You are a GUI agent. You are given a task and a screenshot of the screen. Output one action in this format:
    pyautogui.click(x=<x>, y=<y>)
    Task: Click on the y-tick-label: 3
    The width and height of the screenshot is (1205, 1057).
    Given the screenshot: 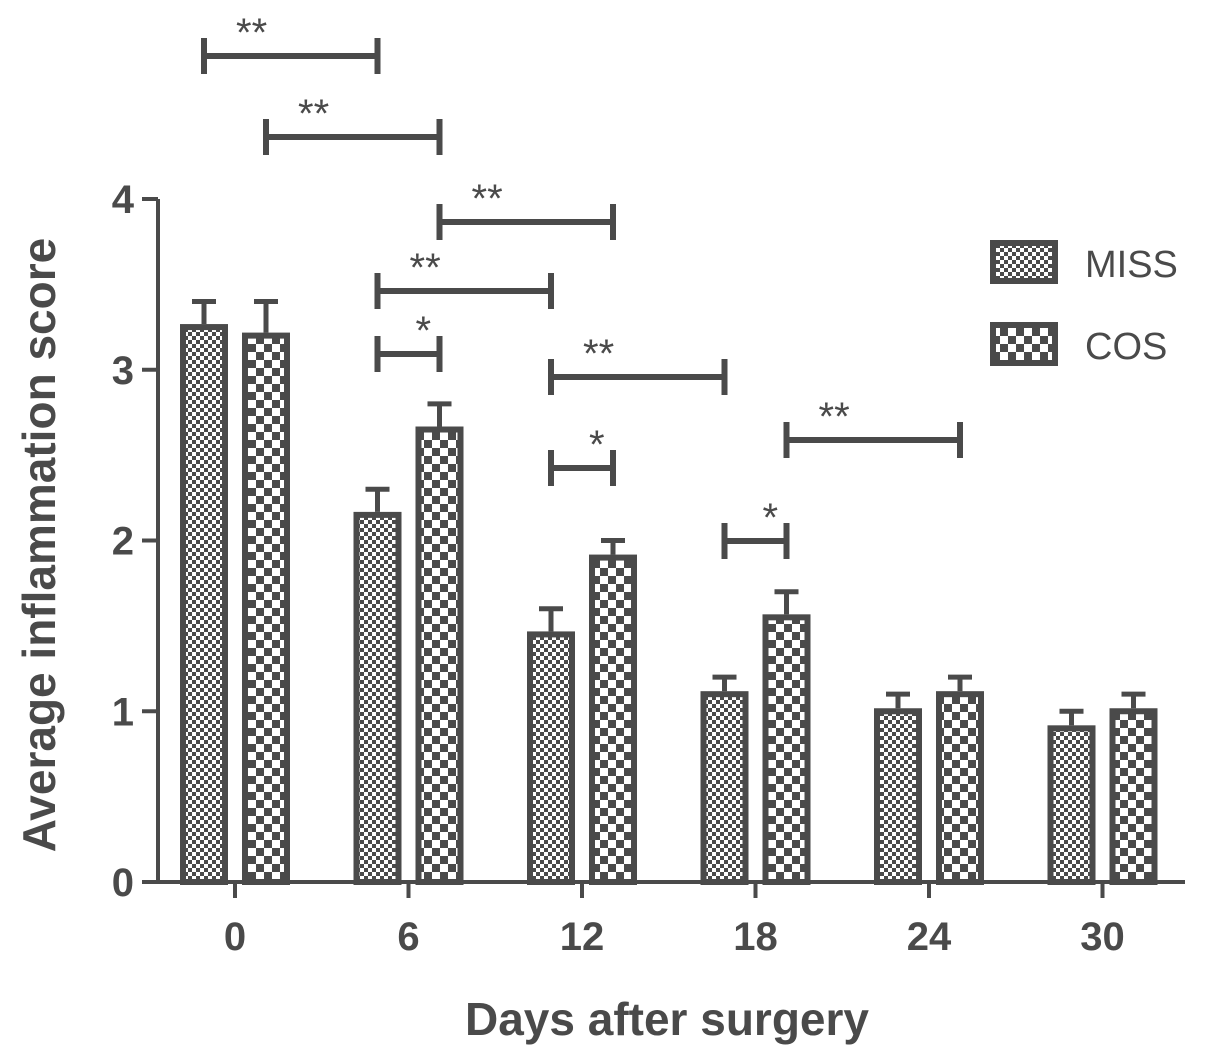 What is the action you would take?
    pyautogui.click(x=123, y=371)
    